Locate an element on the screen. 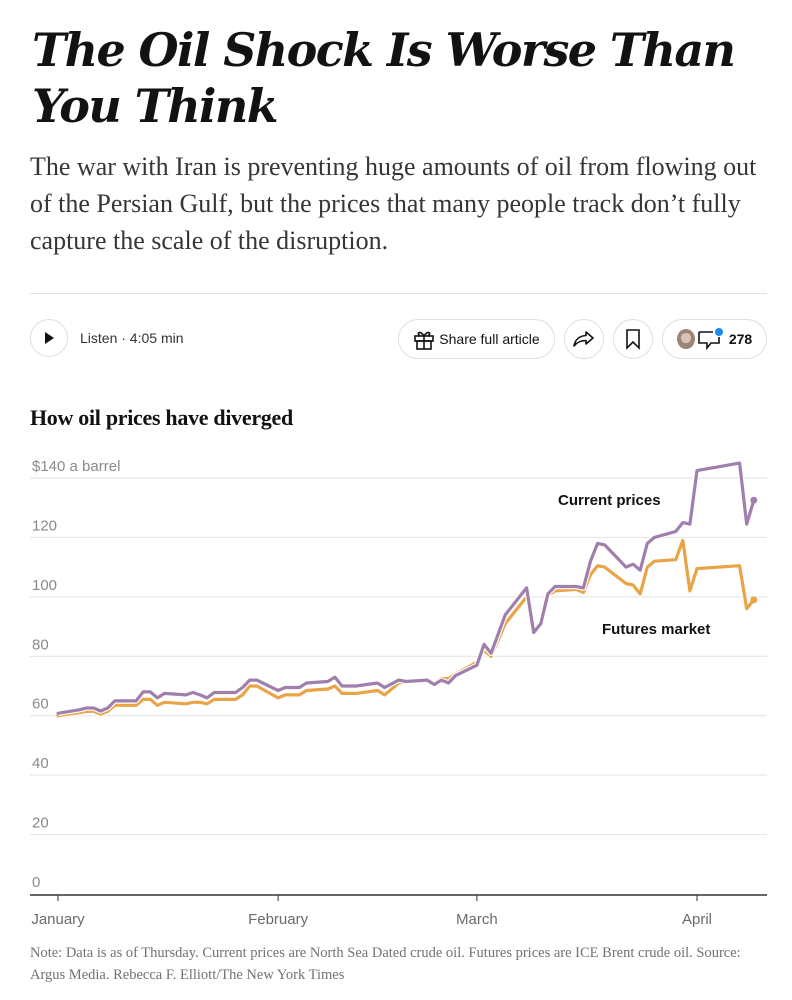 This screenshot has height=1000, width=792. bookmark-button is located at coordinates (633, 339).